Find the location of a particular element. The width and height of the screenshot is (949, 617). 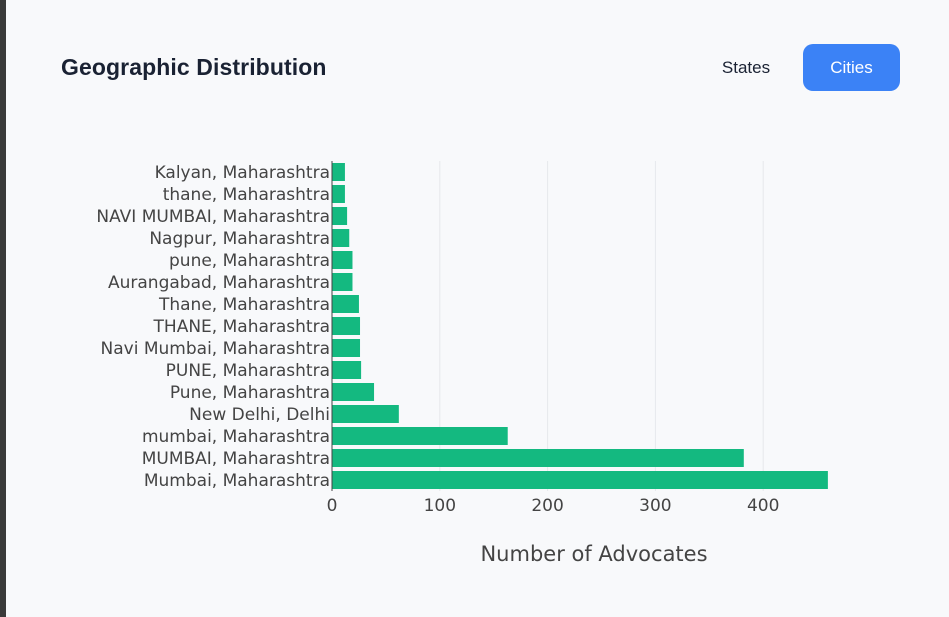

x-axis-title: Number of Advocates is located at coordinates (593, 554).